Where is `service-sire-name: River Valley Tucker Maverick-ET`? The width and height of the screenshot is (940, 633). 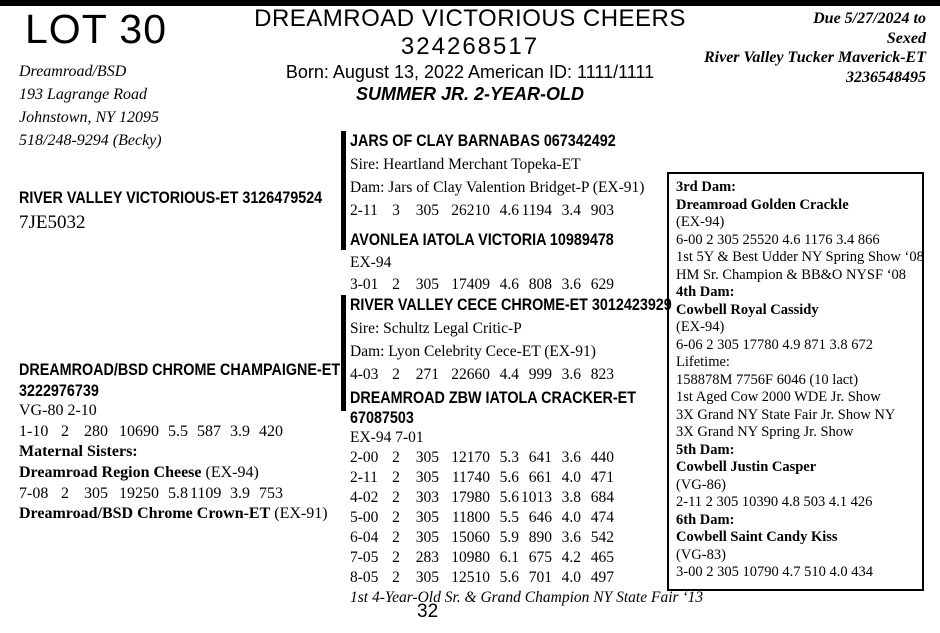
service-sire-name: River Valley Tucker Maverick-ET is located at coordinates (814, 57).